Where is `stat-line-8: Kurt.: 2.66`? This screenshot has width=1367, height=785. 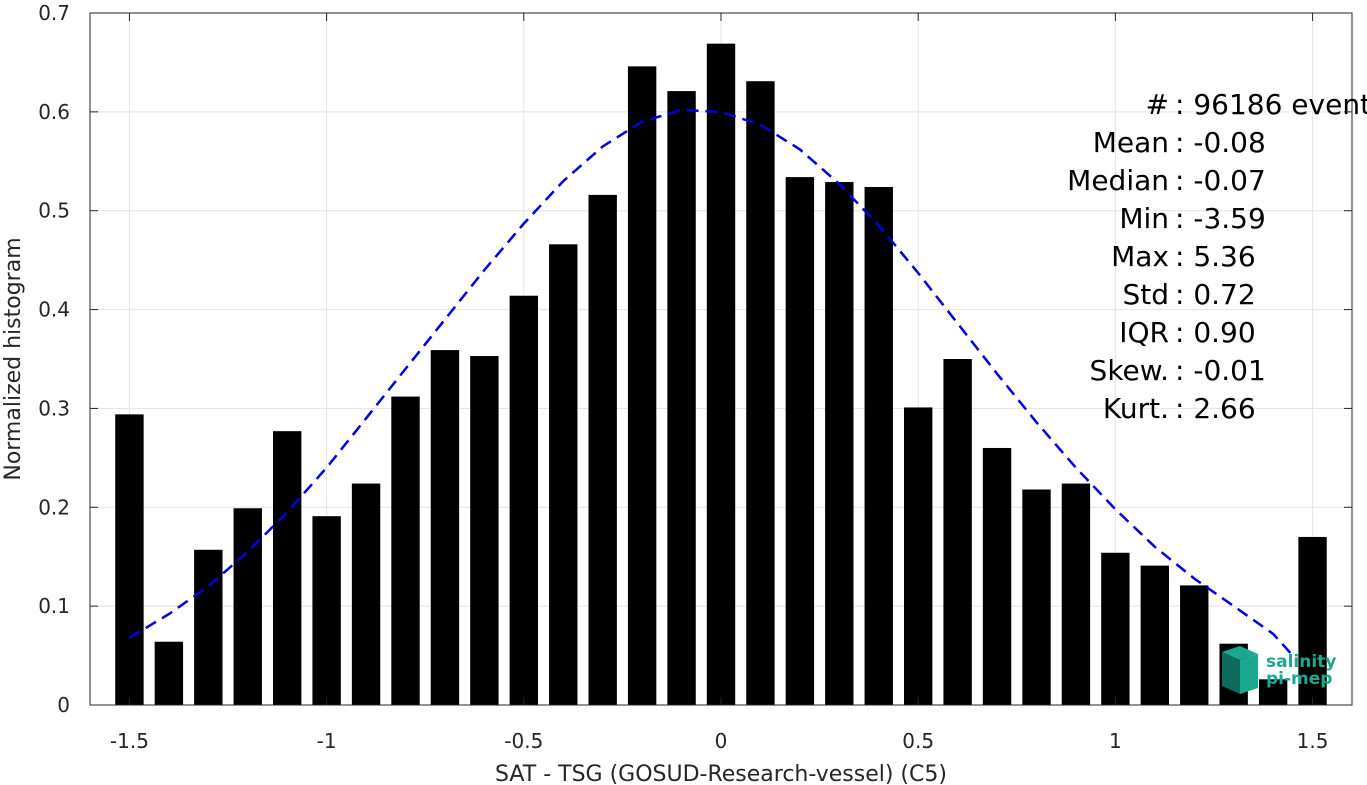 stat-line-8: Kurt.: 2.66 is located at coordinates (1179, 408).